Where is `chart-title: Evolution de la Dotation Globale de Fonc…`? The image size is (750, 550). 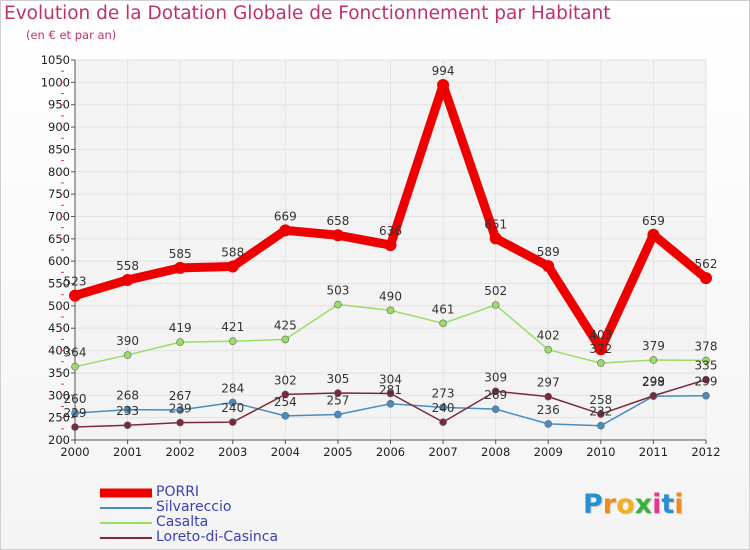 chart-title: Evolution de la Dotation Globale de Fonc… is located at coordinates (307, 13).